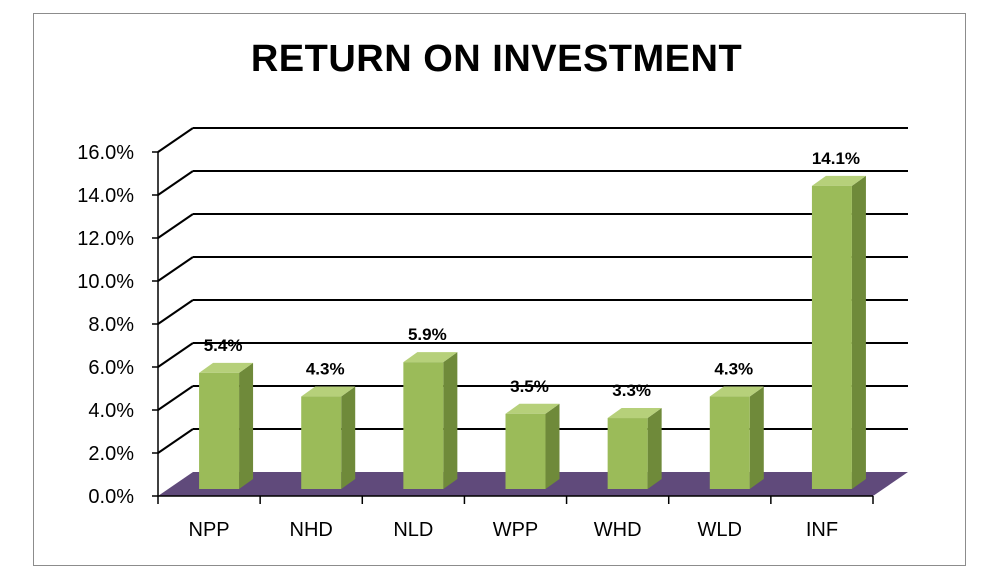 The height and width of the screenshot is (581, 1000). I want to click on x-tick-label: NPP, so click(209, 530).